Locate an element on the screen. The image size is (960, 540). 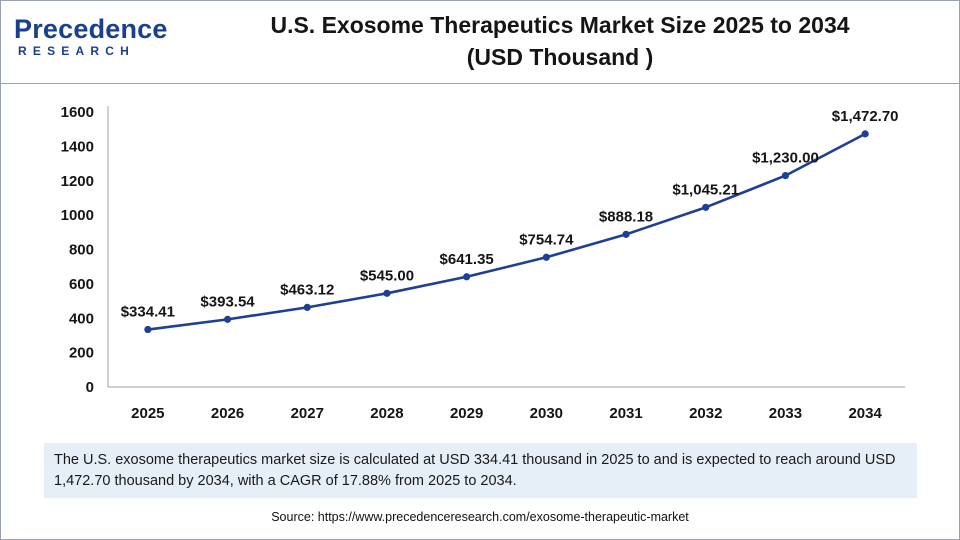
data-label: $1,472.70 is located at coordinates (865, 116).